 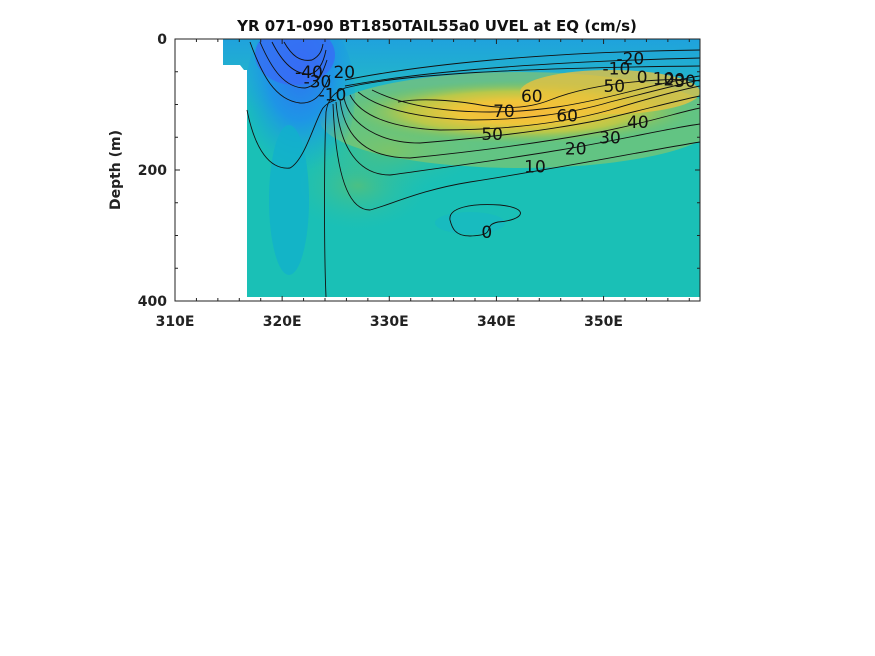 I want to click on x-tick-label: 310E, so click(x=175, y=322).